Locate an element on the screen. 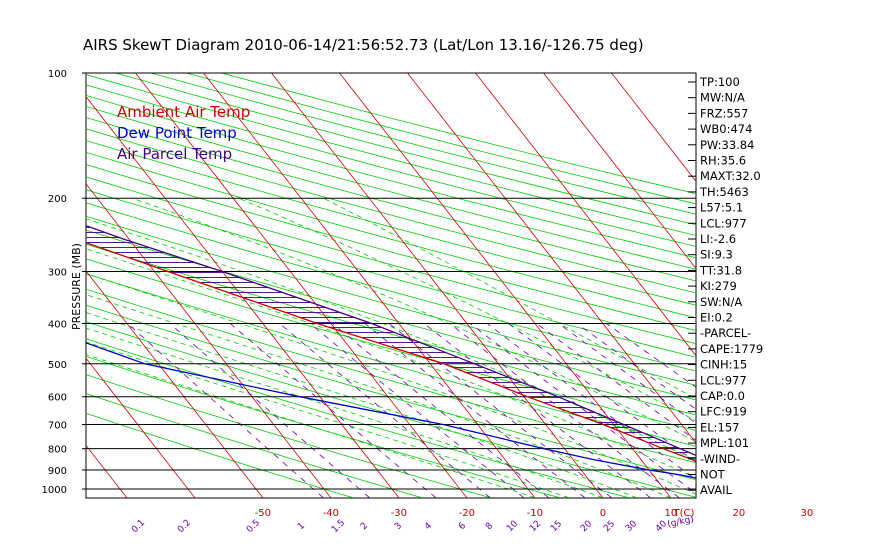  legend-entry: Dew Point Temp is located at coordinates (177, 133).